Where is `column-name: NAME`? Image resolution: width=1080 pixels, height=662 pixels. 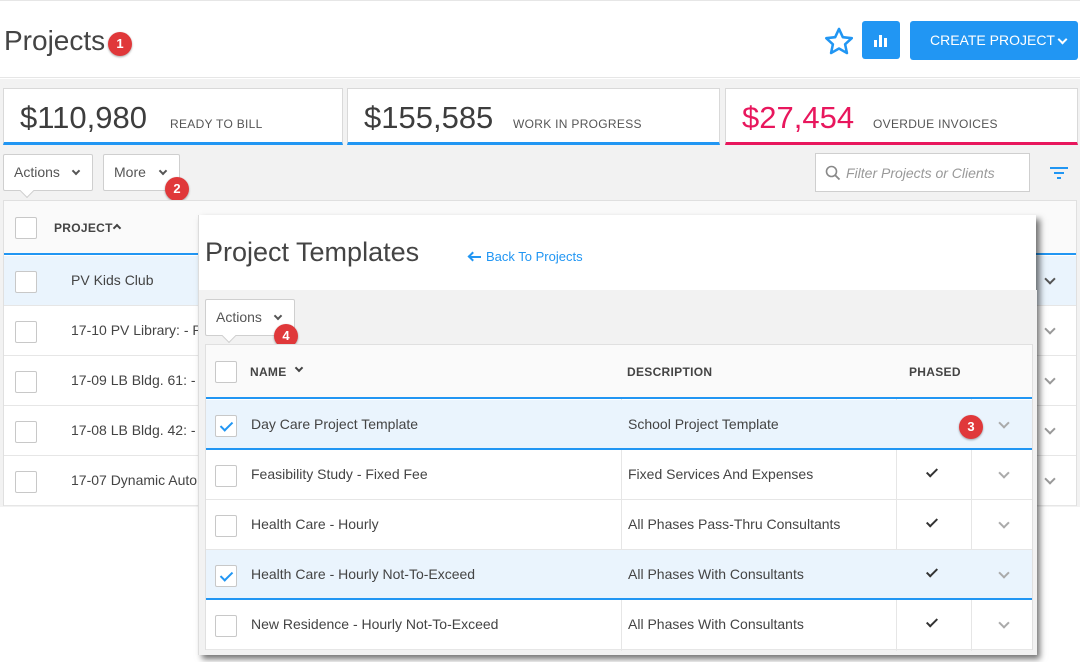
column-name: NAME is located at coordinates (268, 372).